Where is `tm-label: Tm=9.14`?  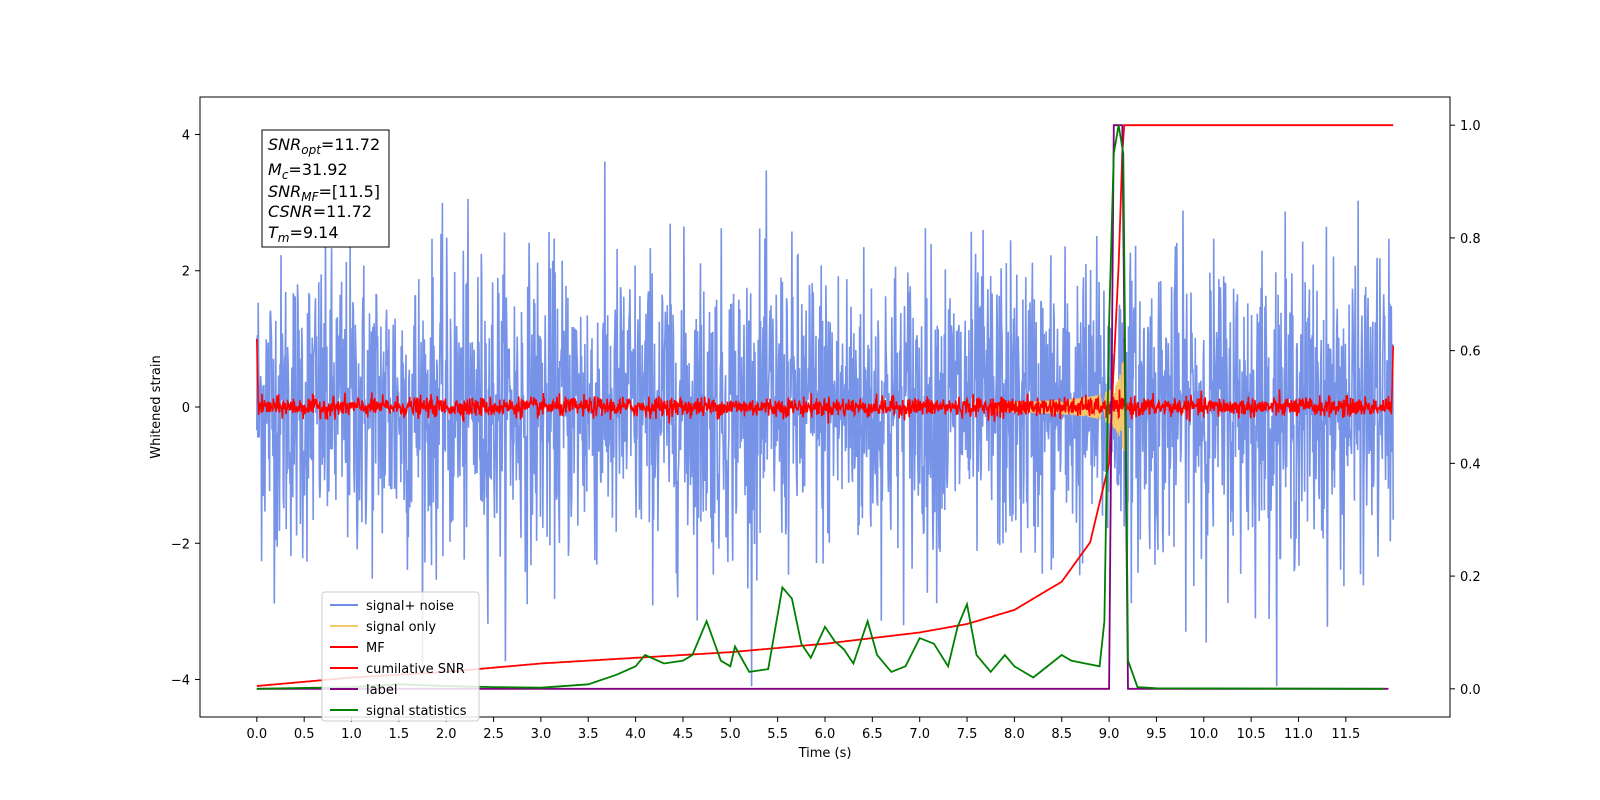
tm-label: Tm=9.14 is located at coordinates (303, 234).